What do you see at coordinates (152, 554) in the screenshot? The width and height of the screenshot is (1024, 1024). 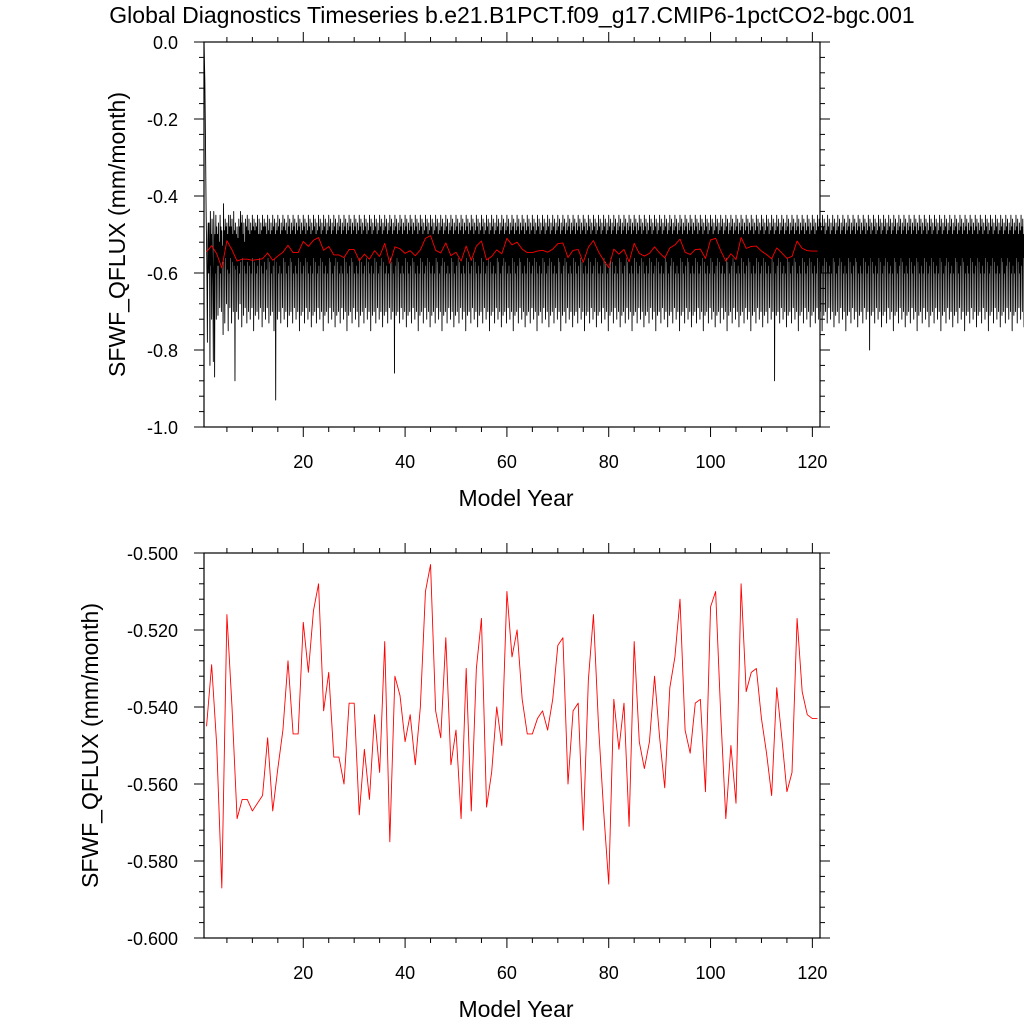 I see `y-tick-label: -0.500` at bounding box center [152, 554].